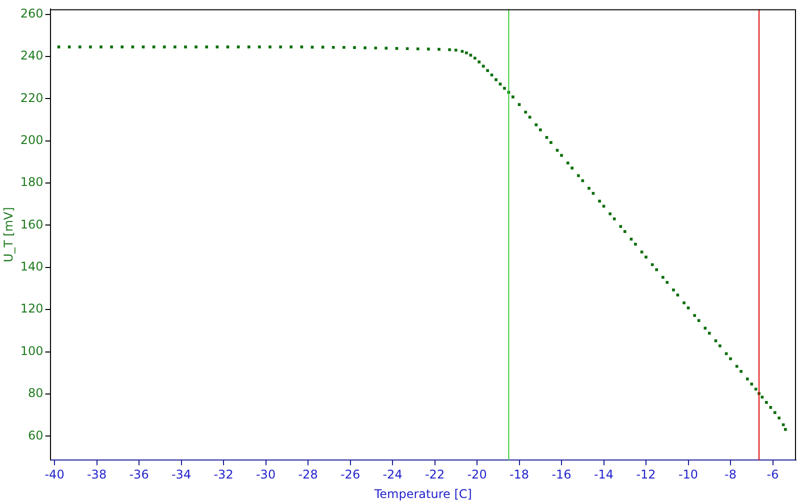 The image size is (800, 504). Describe the element at coordinates (392, 475) in the screenshot. I see `x-tick-label: -24` at that location.